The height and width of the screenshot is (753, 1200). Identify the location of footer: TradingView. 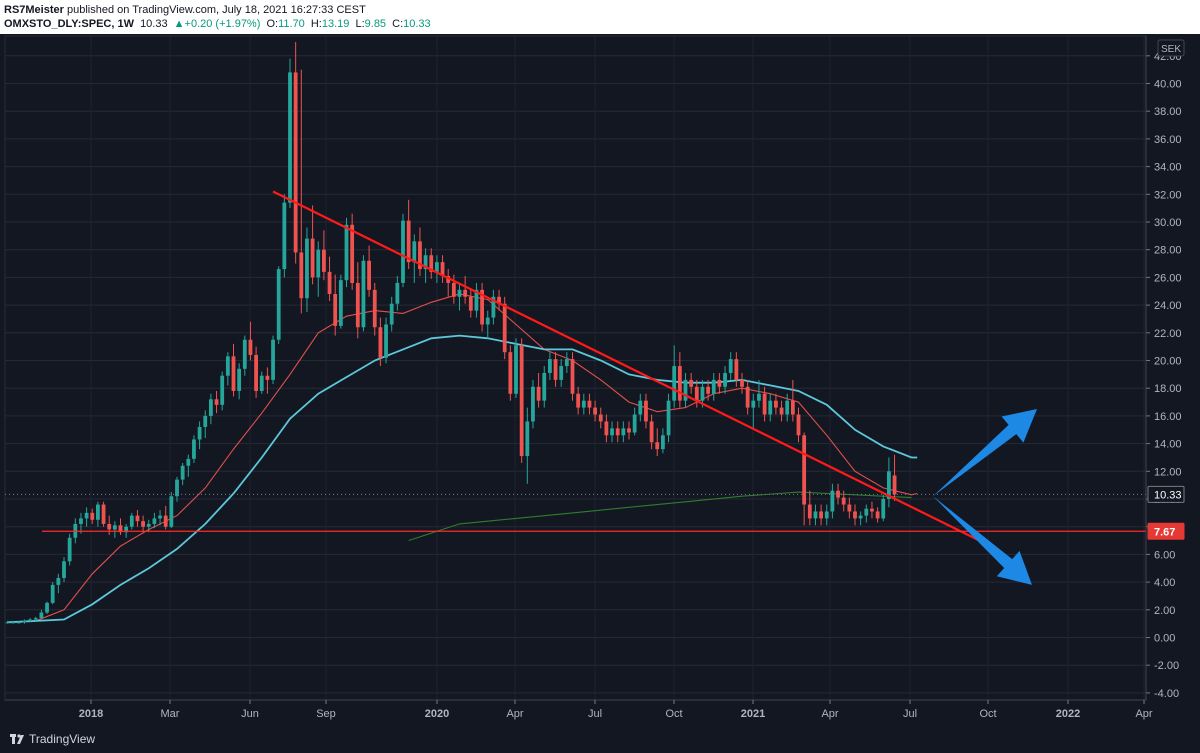
(600, 739).